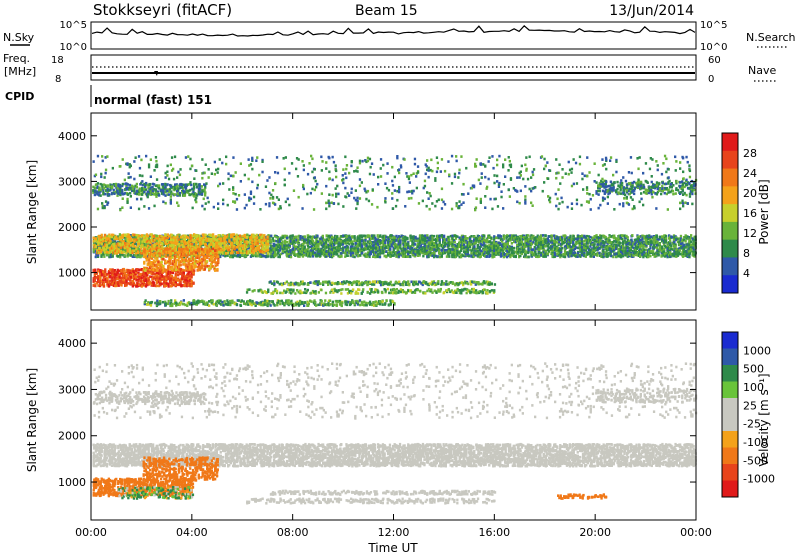  Describe the element at coordinates (57, 60) in the screenshot. I see `freq-tick-high: 18` at that location.